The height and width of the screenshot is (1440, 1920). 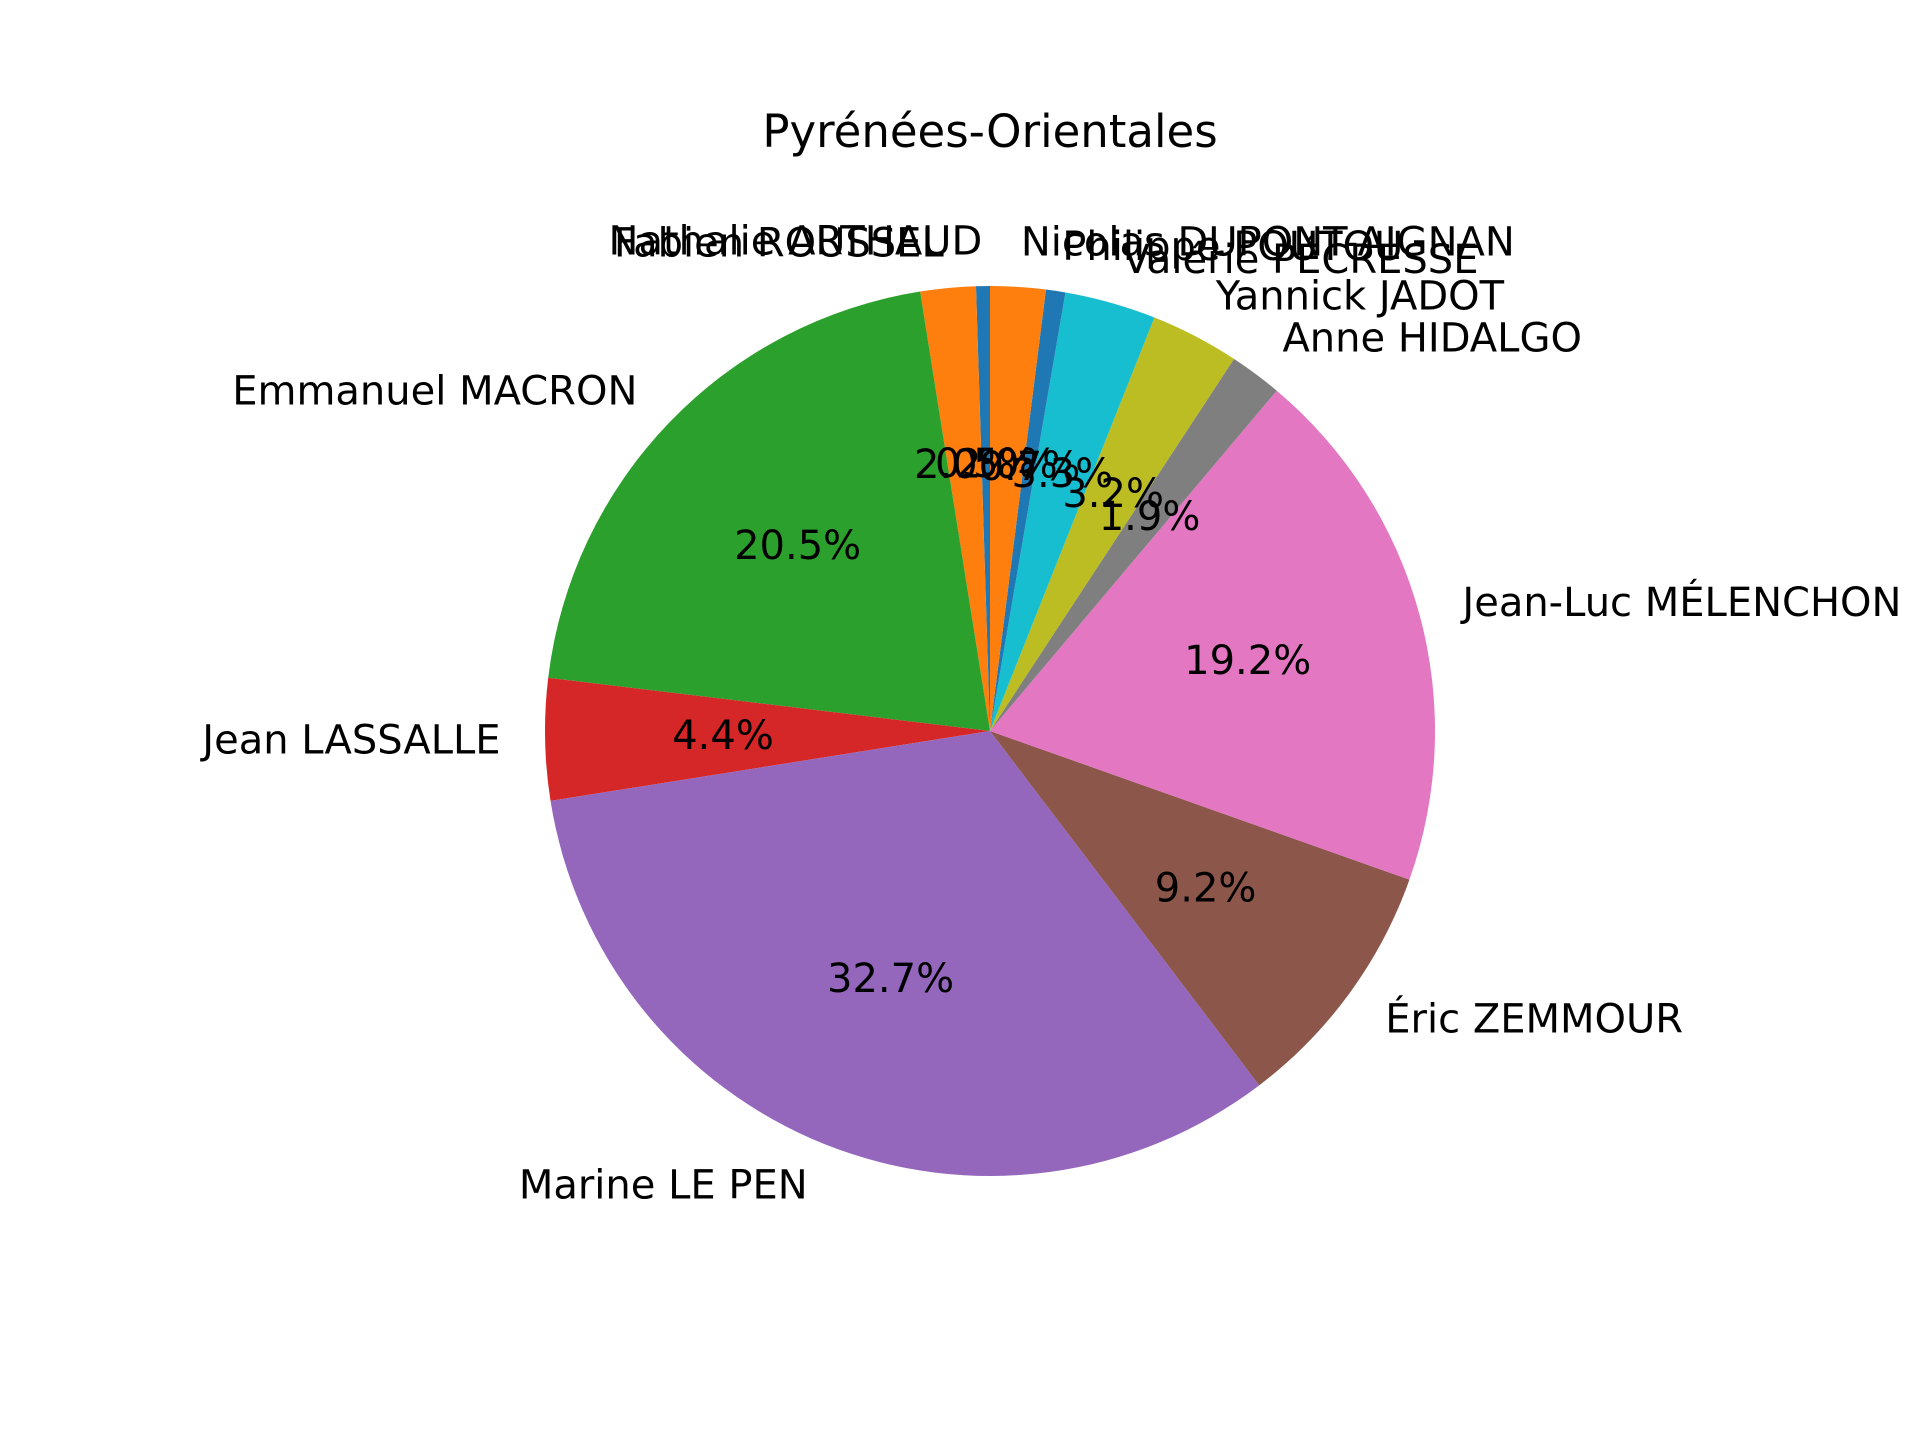 I want to click on percent-label-eric-zemmour: 9.2%, so click(x=1206, y=888).